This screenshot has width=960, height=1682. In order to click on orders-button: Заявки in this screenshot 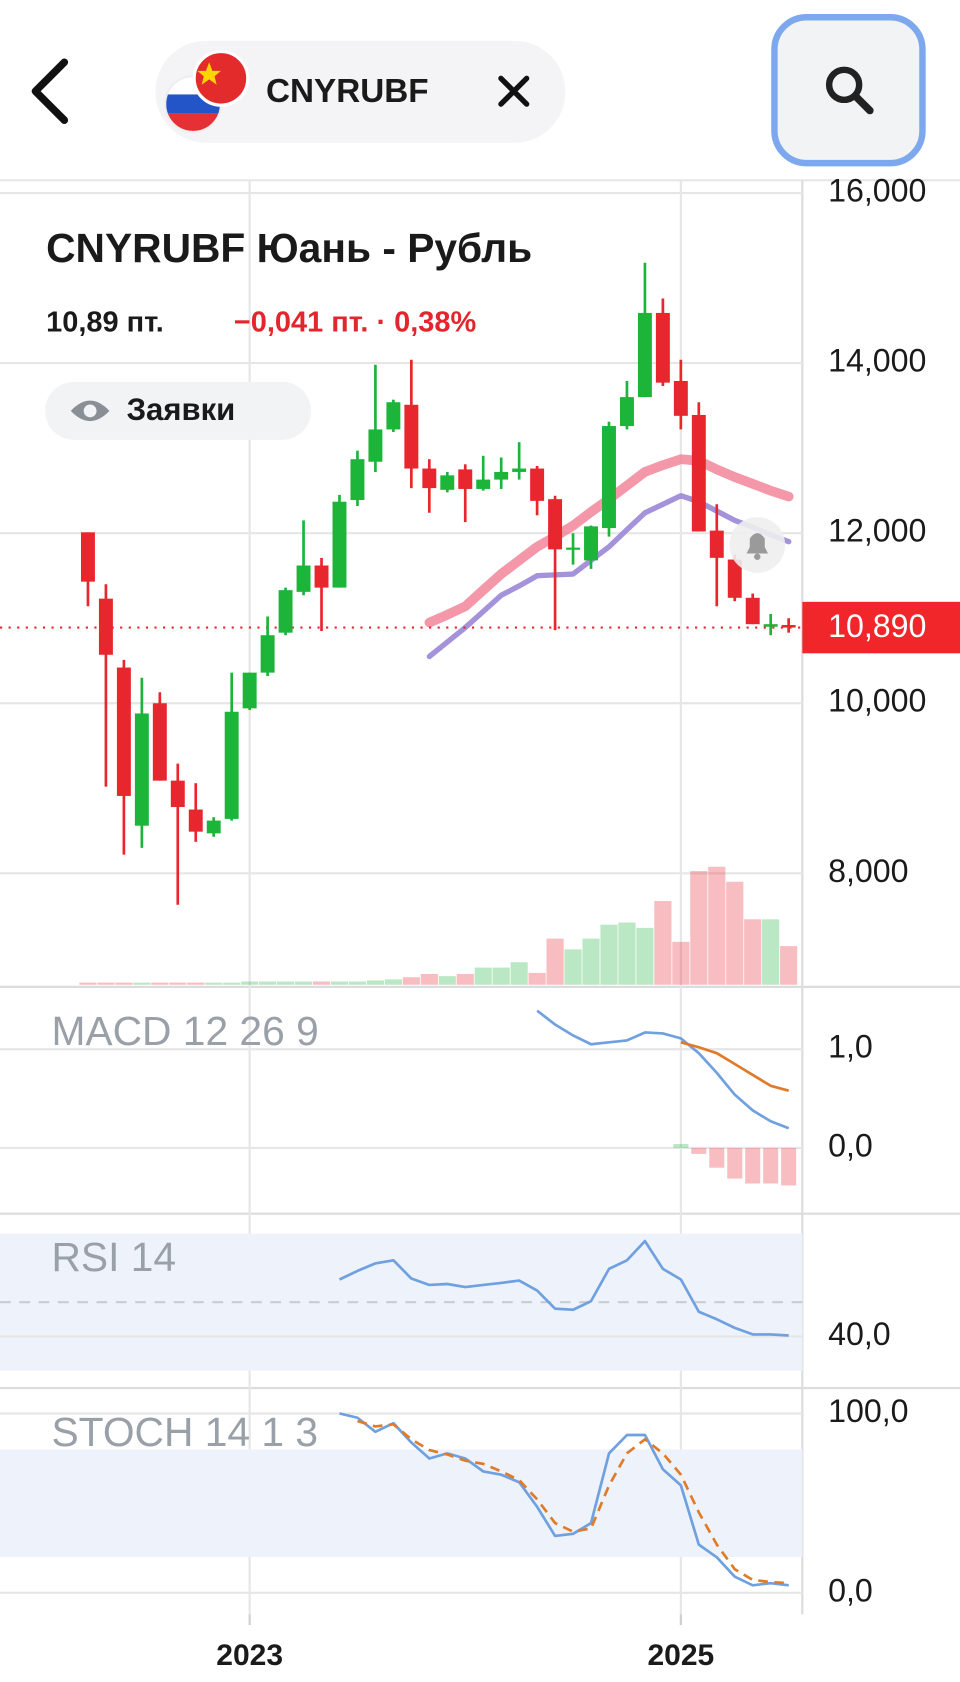, I will do `click(178, 410)`.